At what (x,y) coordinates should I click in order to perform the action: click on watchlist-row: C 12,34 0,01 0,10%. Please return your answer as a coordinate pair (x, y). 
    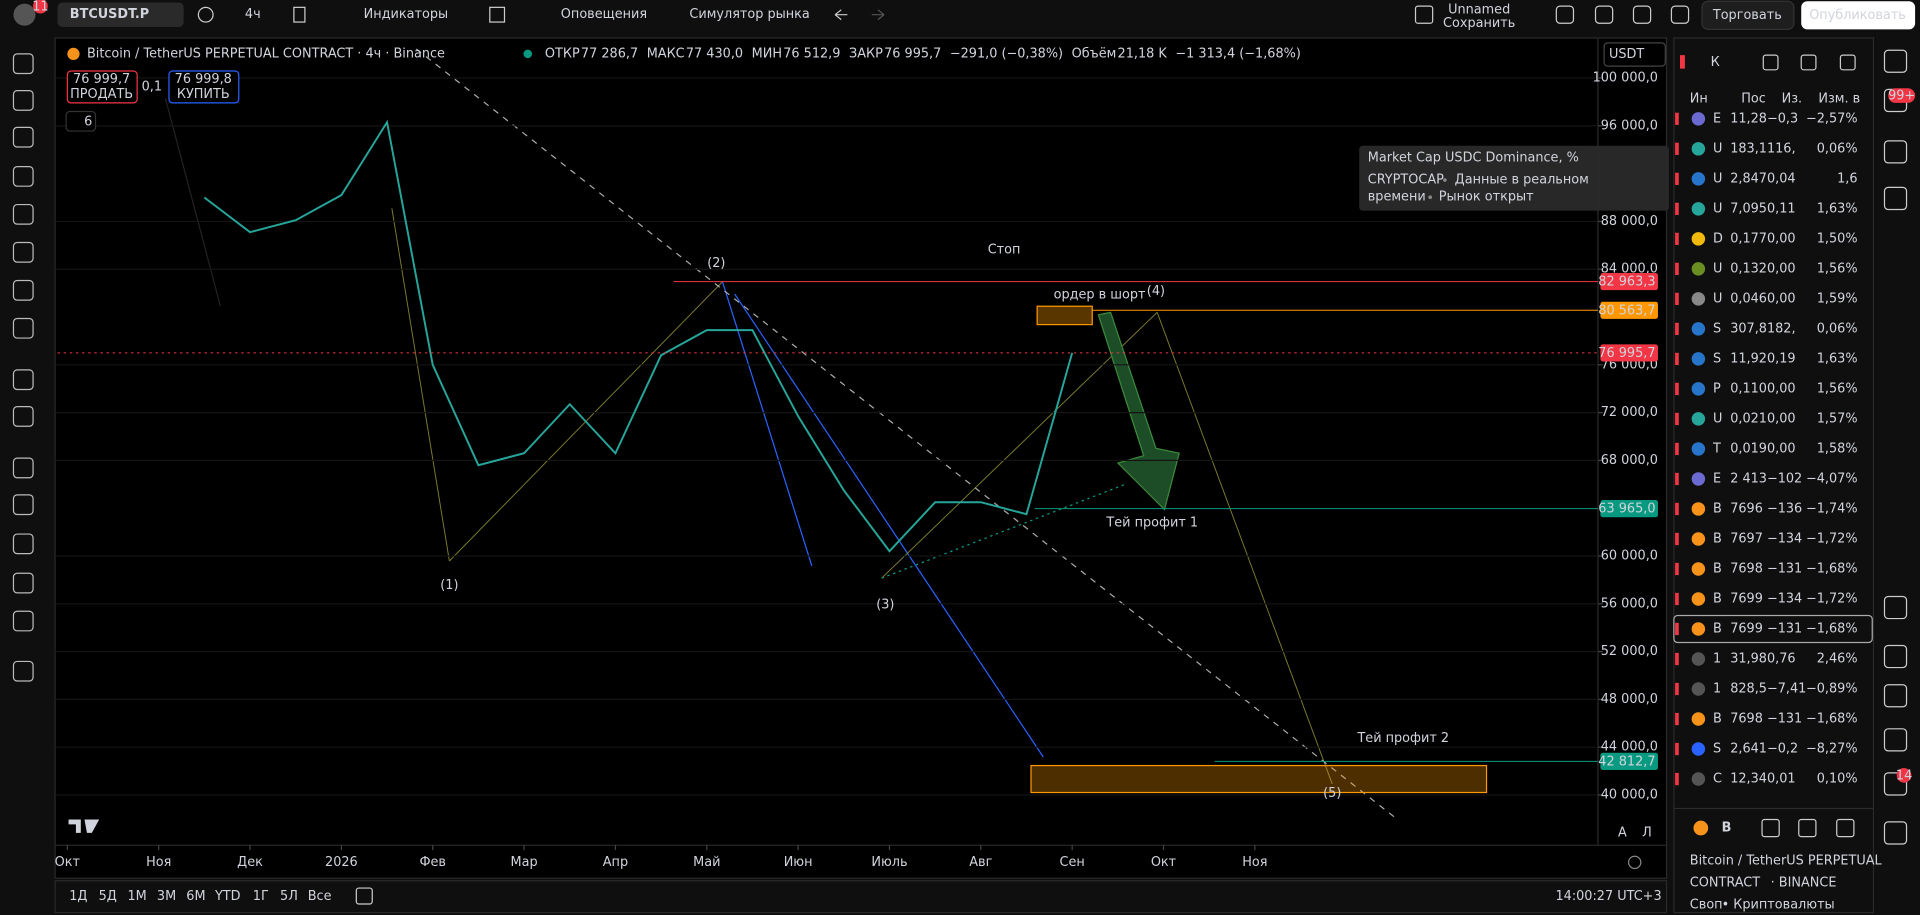
    Looking at the image, I should click on (1766, 779).